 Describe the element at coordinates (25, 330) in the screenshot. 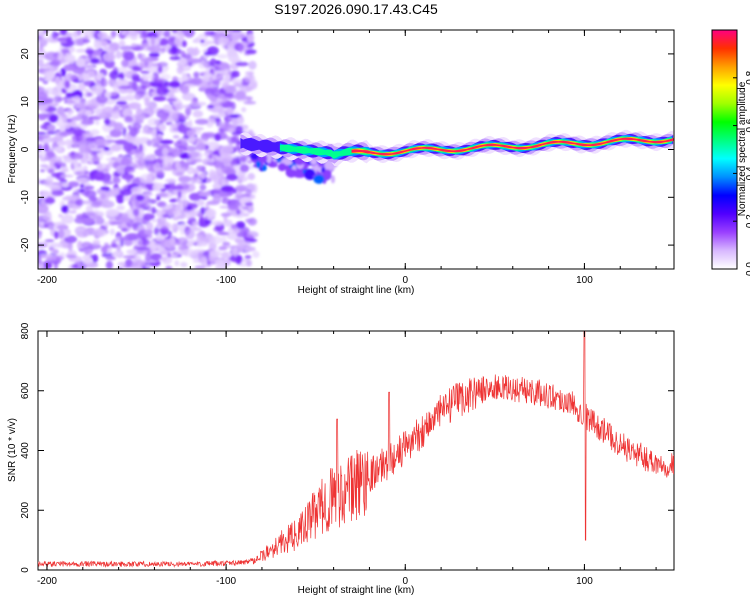

I see `snr-ytick-label: 800` at that location.